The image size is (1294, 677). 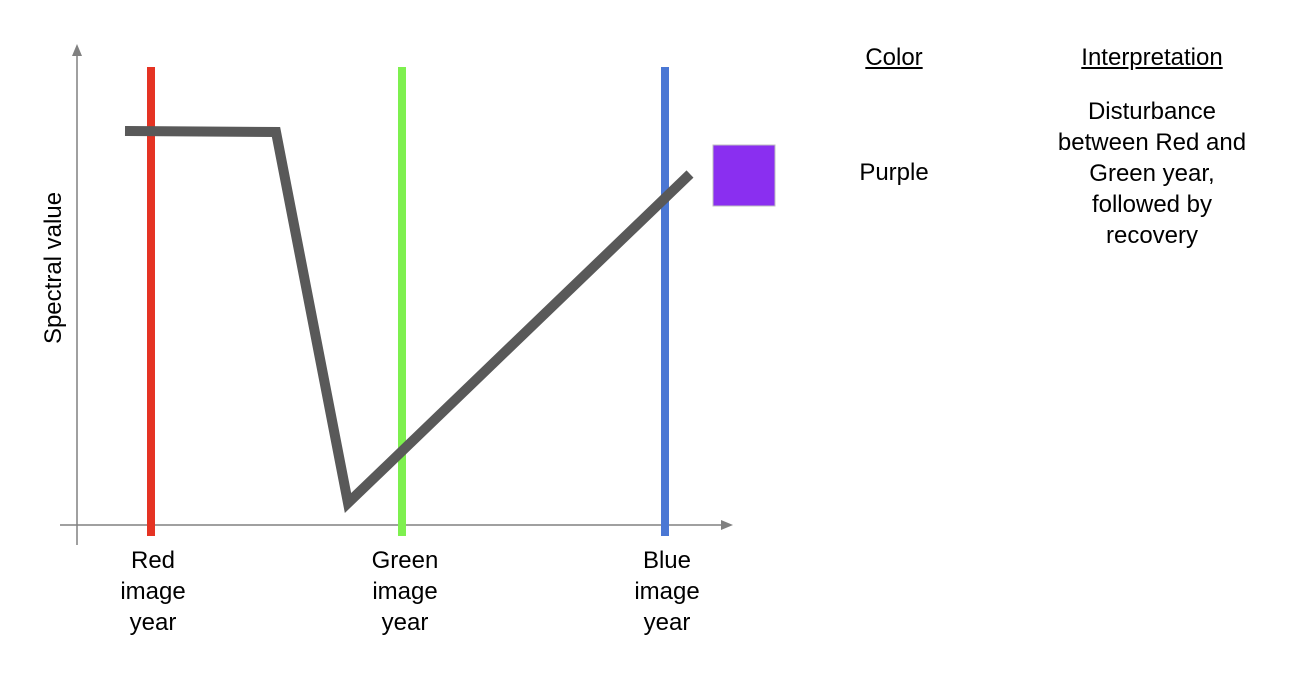 What do you see at coordinates (1152, 57) in the screenshot?
I see `interpretation-column-header: Interpretation` at bounding box center [1152, 57].